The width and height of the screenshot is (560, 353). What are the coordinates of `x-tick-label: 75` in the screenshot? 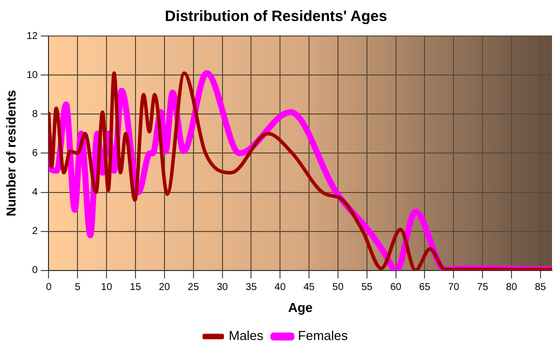 It's located at (483, 288).